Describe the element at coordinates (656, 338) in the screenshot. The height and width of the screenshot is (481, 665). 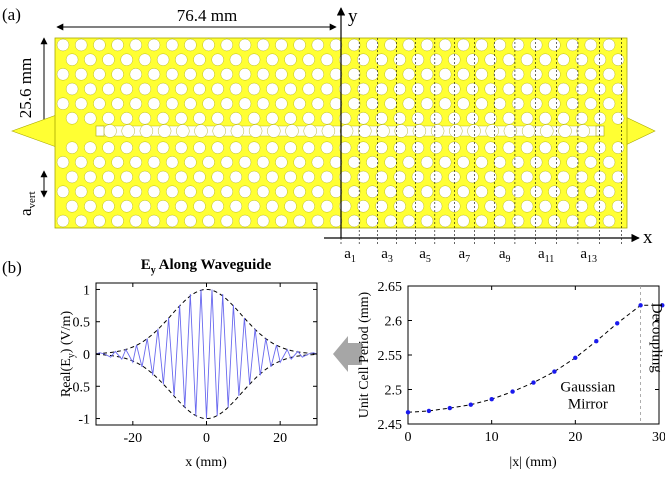
I see `annotation-decoupling: Decoupling` at that location.